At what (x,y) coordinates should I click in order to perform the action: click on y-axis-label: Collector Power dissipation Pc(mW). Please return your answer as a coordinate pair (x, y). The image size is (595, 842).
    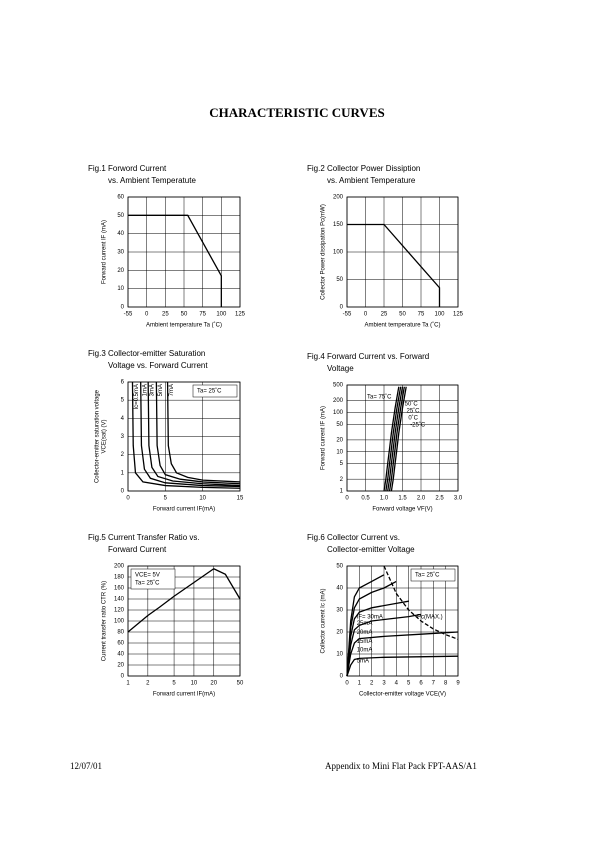
    Looking at the image, I should click on (324, 252).